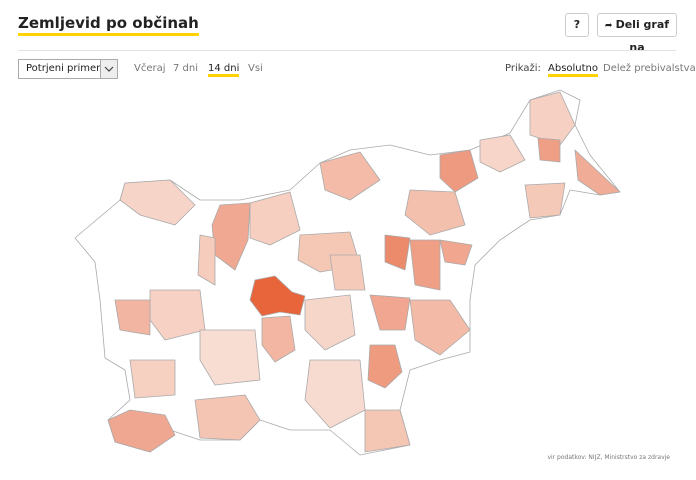  Describe the element at coordinates (523, 68) in the screenshot. I see `show-label: Prikaži:` at that location.